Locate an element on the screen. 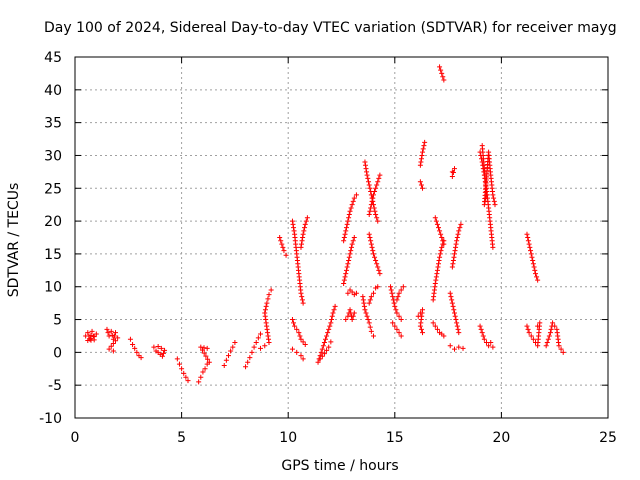 The image size is (640, 480). y-tick-label: 35 is located at coordinates (53, 124).